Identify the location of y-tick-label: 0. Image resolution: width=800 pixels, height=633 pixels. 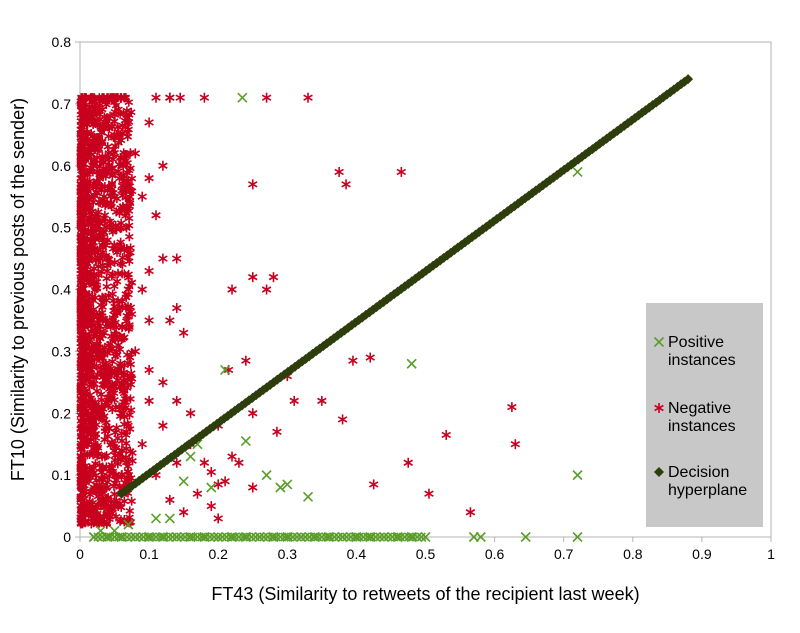
(67, 537).